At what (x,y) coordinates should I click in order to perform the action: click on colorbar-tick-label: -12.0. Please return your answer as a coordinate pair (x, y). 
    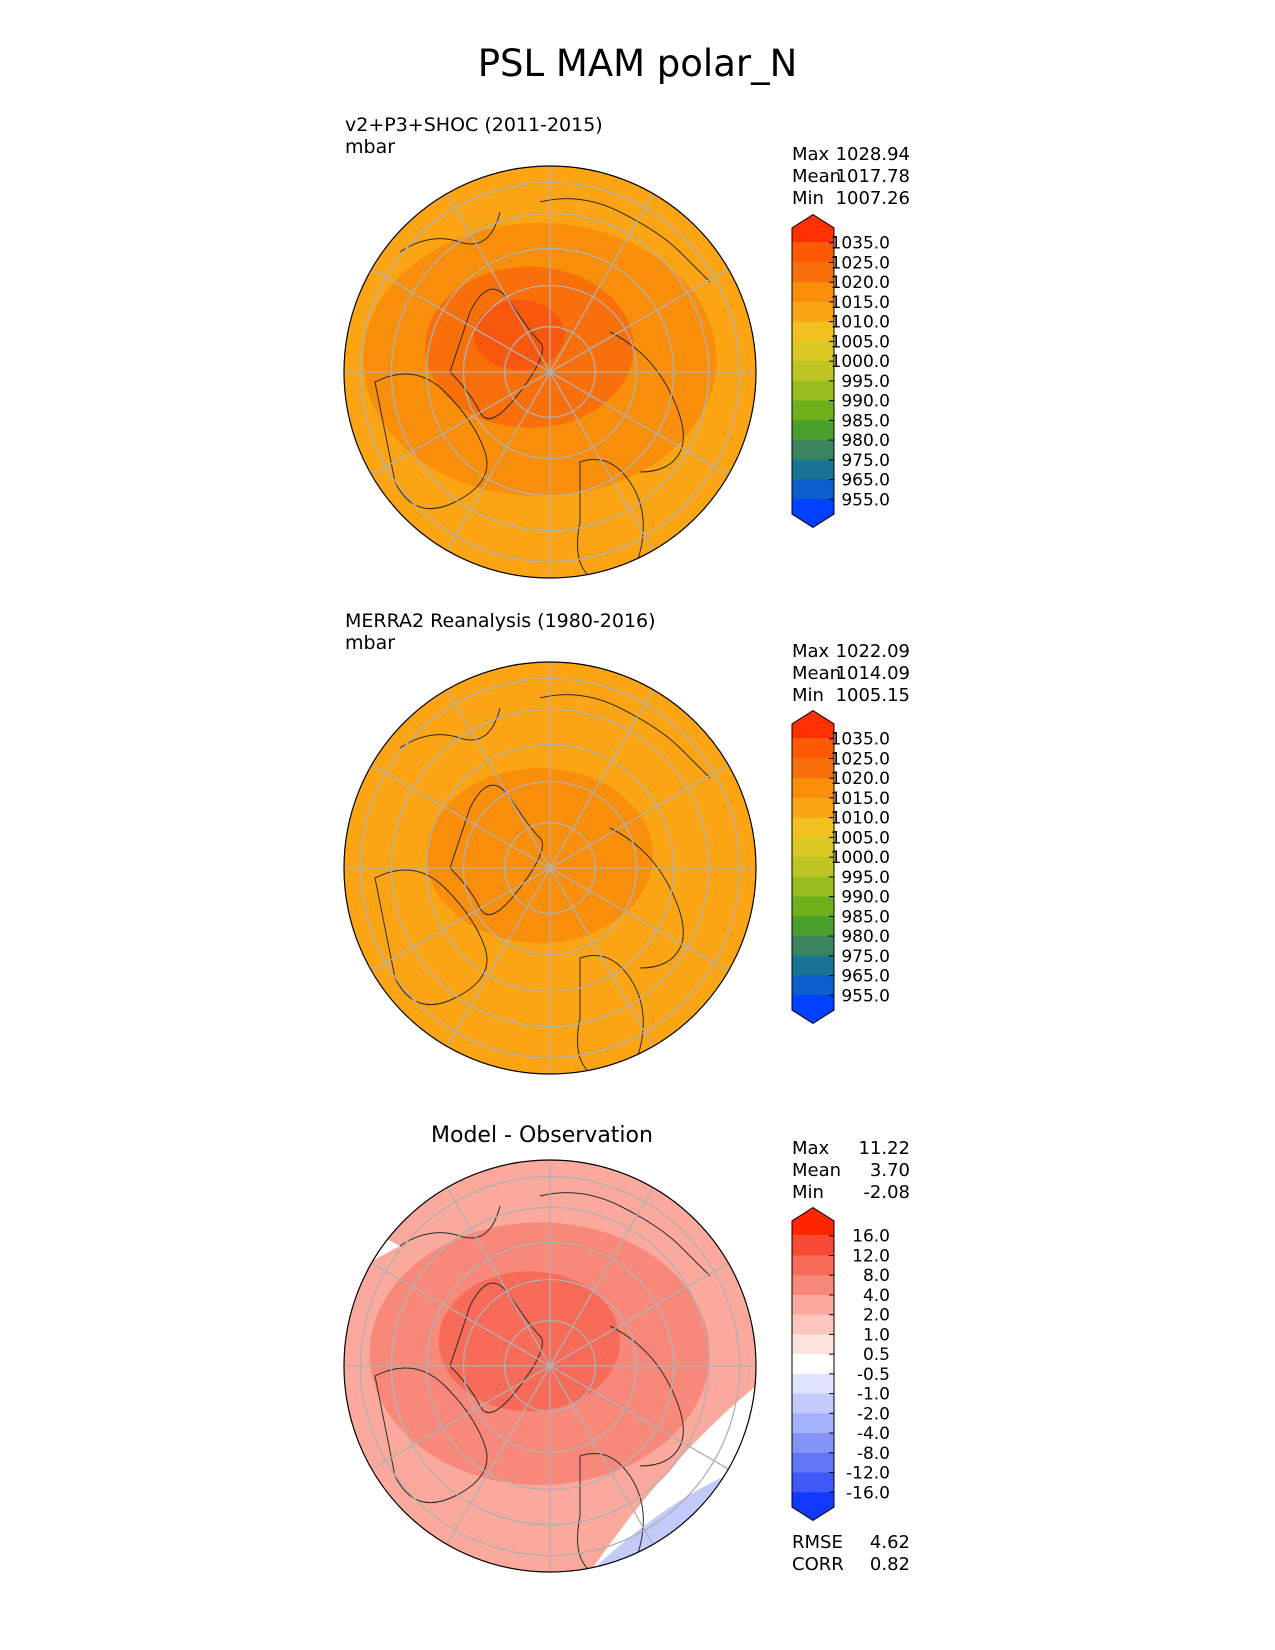
    Looking at the image, I should click on (868, 1474).